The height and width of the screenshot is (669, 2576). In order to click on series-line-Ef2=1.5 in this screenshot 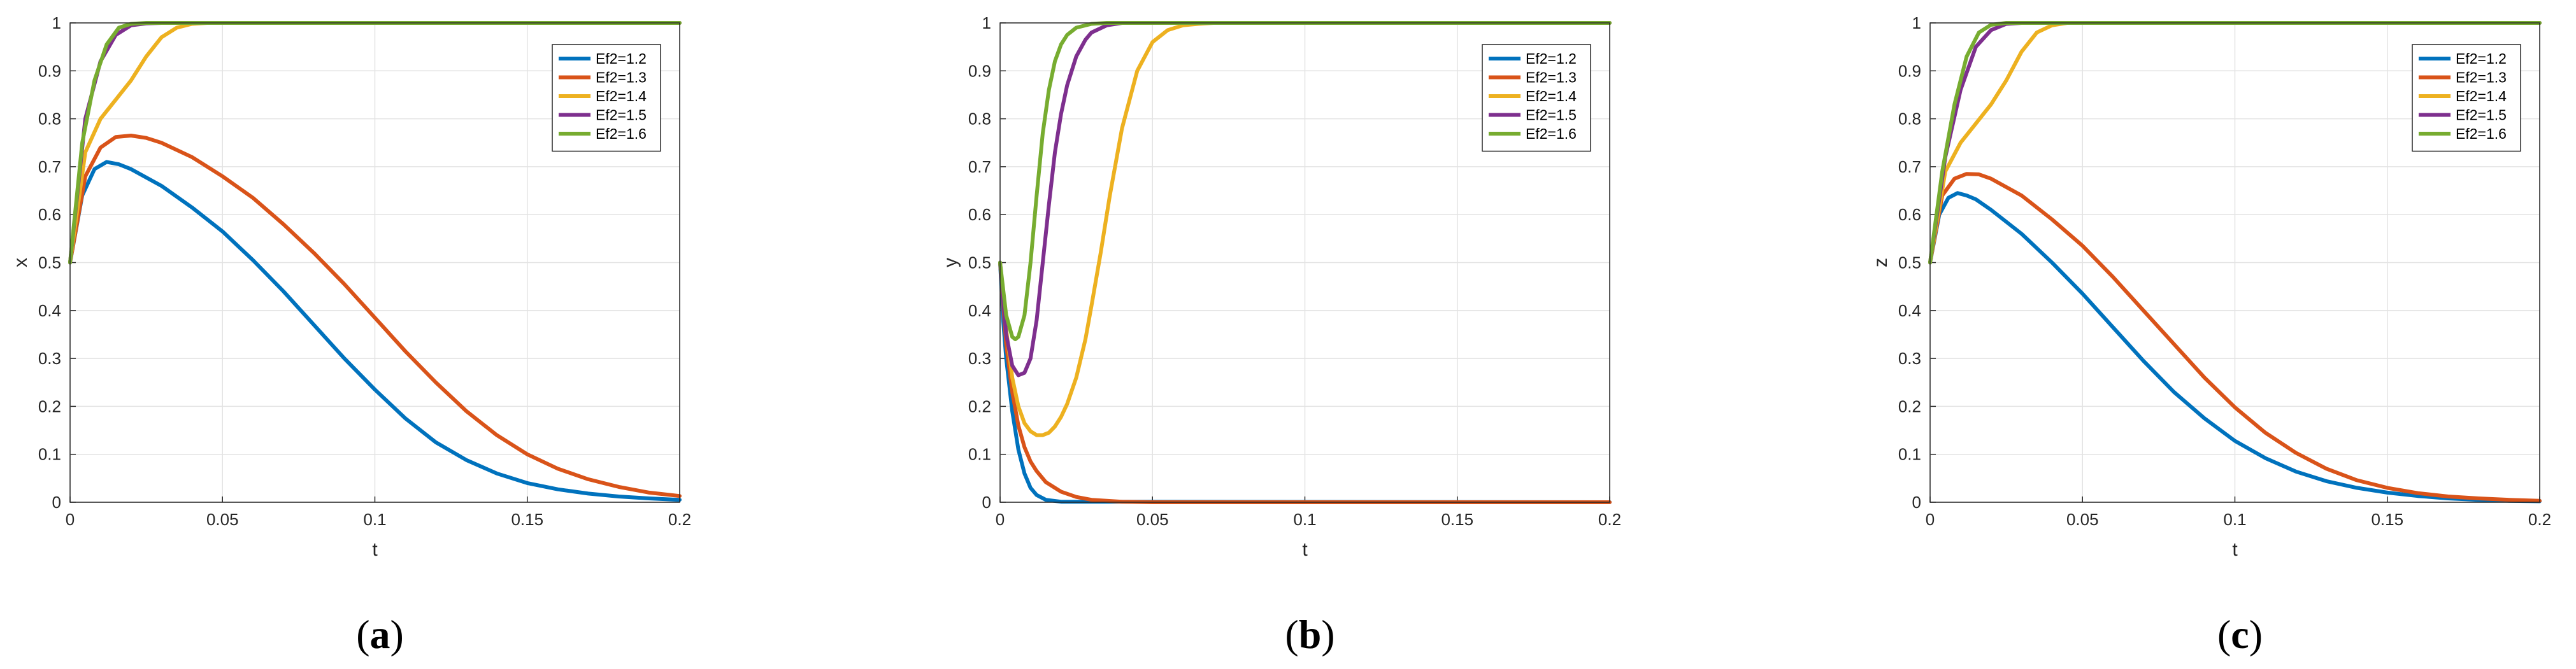, I will do `click(1305, 199)`.